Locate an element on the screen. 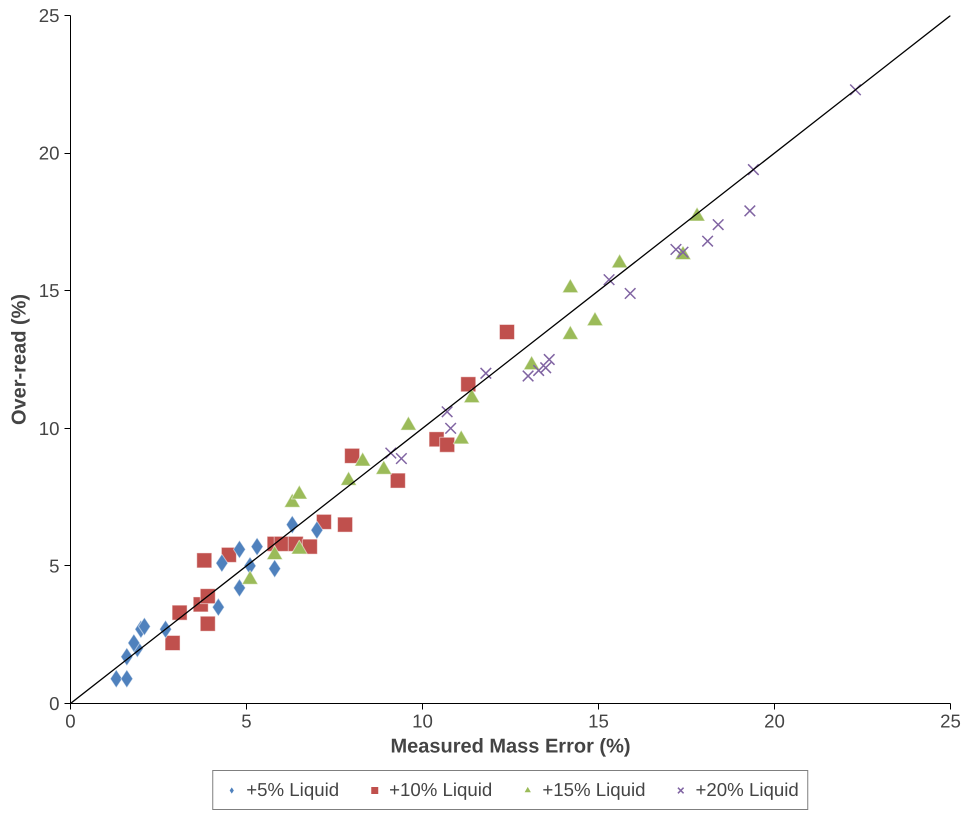 The height and width of the screenshot is (839, 976). legend-label: +10% Liquid is located at coordinates (440, 790).